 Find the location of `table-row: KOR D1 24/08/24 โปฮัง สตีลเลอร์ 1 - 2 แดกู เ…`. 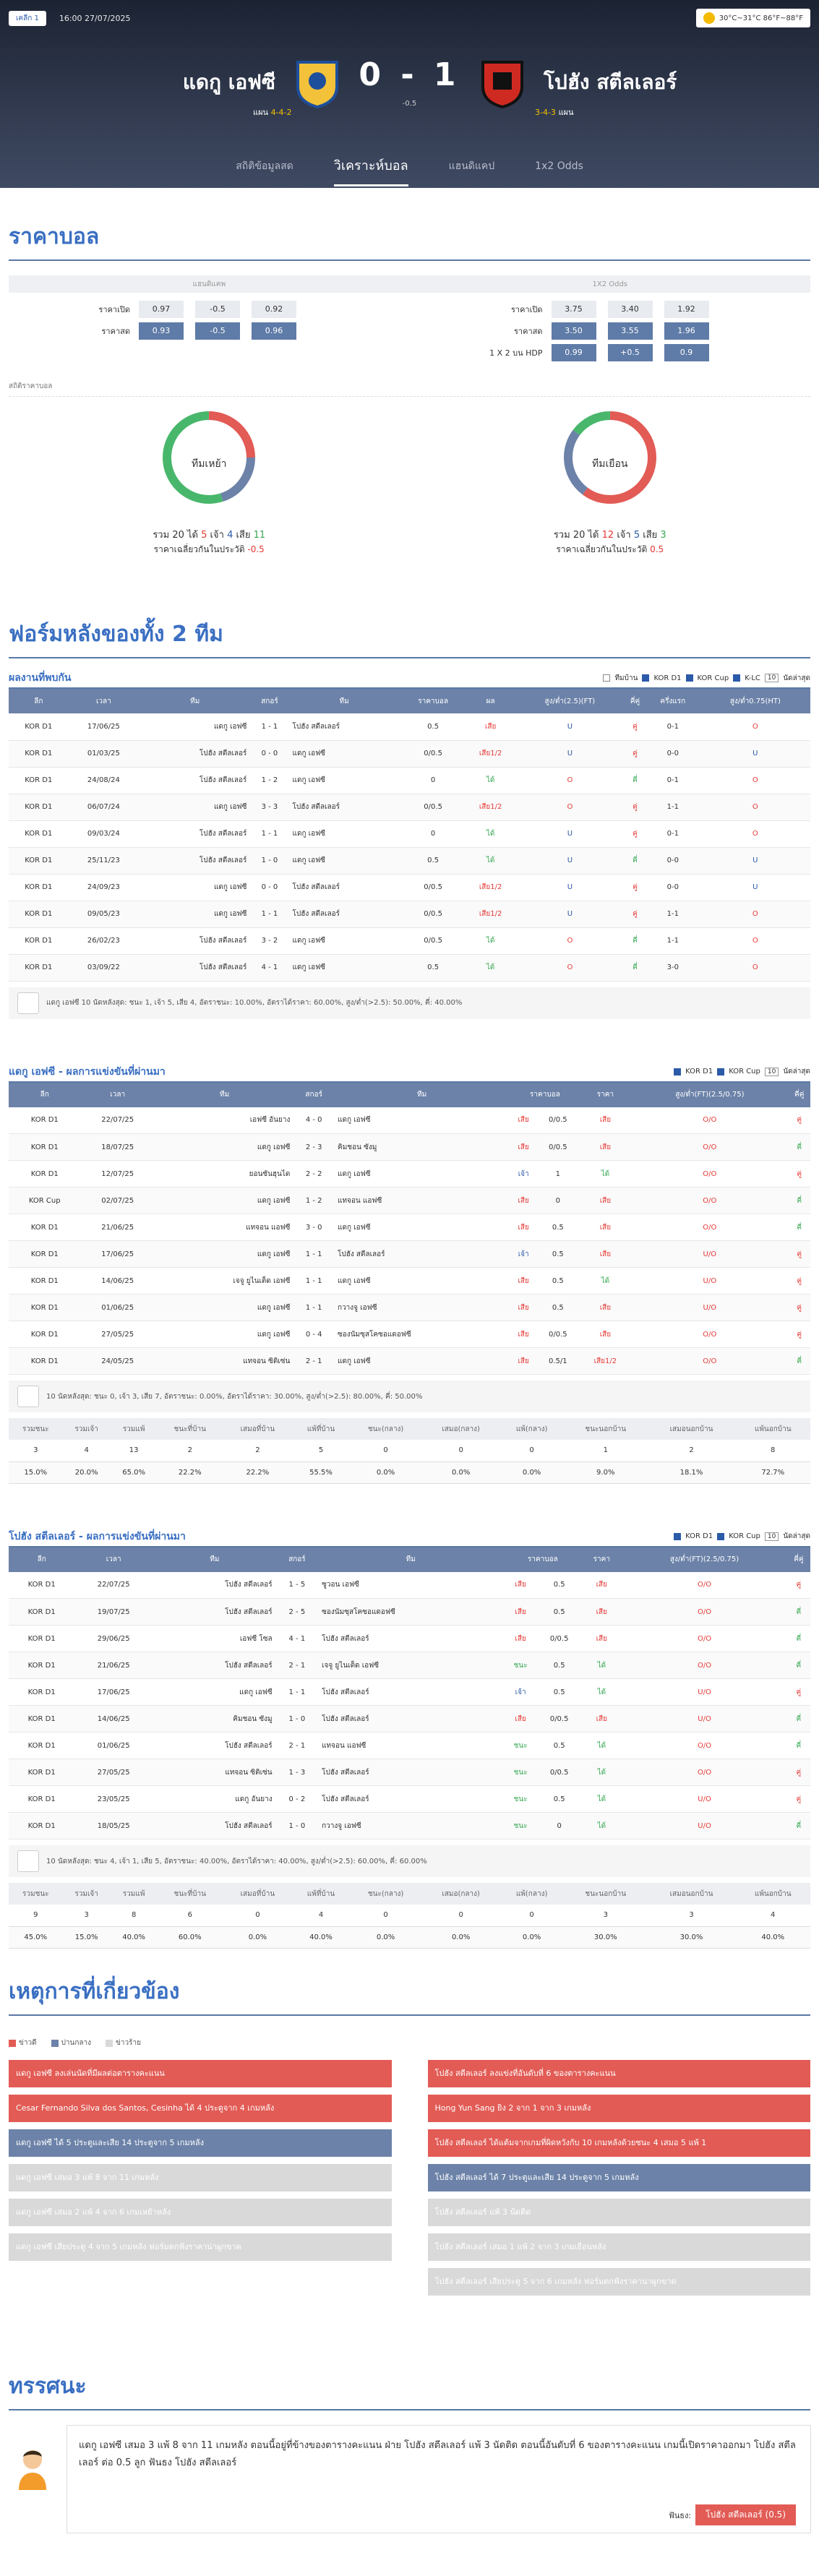

table-row: KOR D1 24/08/24 โปฮัง สตีลเลอร์ 1 - 2 แดกู เ… is located at coordinates (409, 781).